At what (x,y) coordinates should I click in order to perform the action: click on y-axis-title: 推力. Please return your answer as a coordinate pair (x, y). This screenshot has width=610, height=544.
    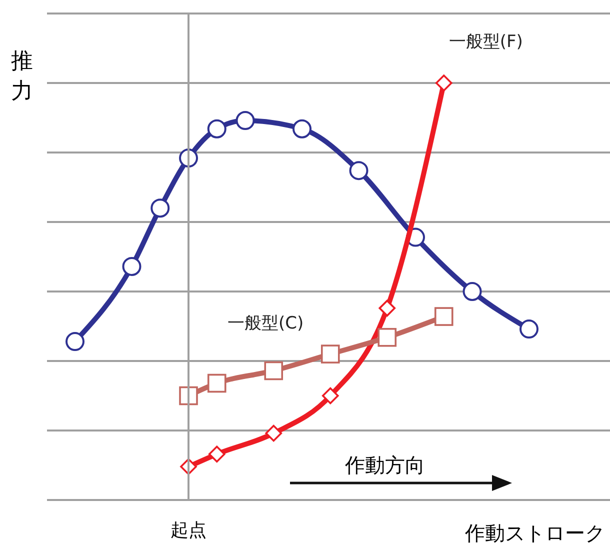
    Looking at the image, I should click on (22, 76).